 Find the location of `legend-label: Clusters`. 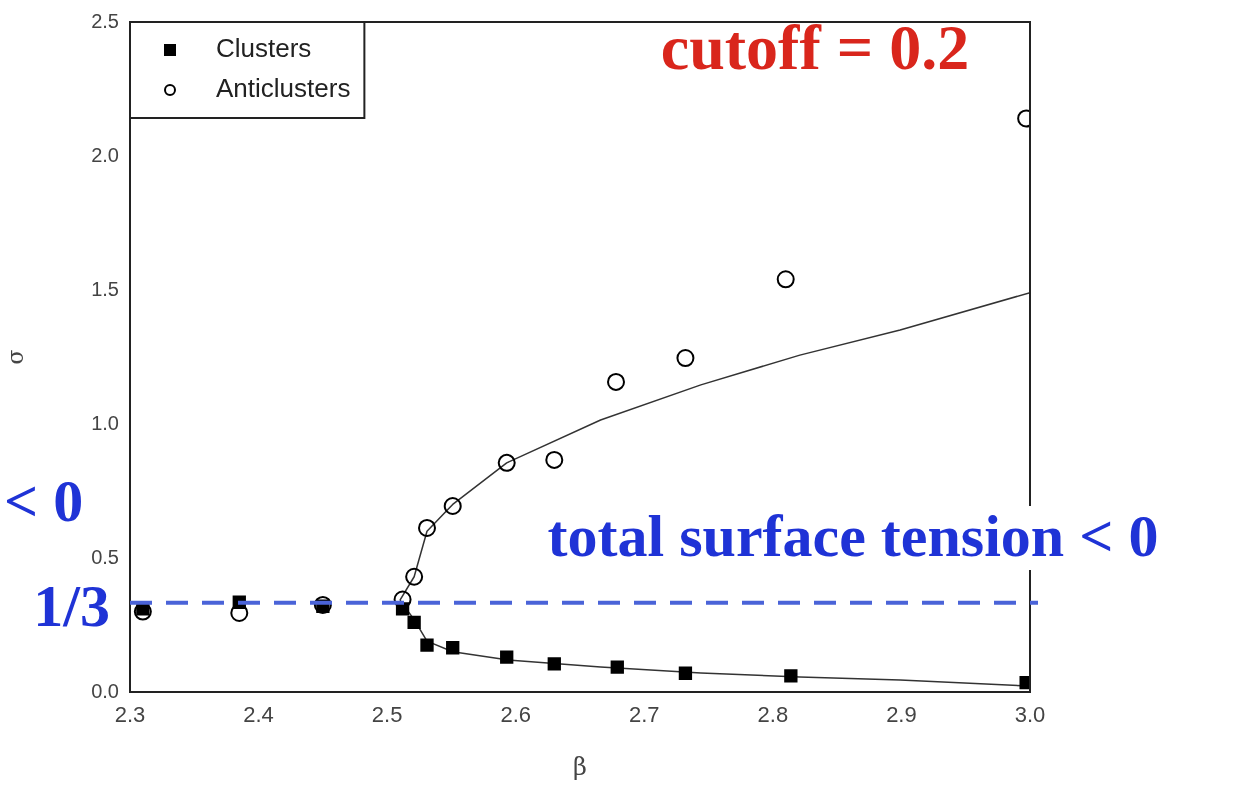

legend-label: Clusters is located at coordinates (264, 48).